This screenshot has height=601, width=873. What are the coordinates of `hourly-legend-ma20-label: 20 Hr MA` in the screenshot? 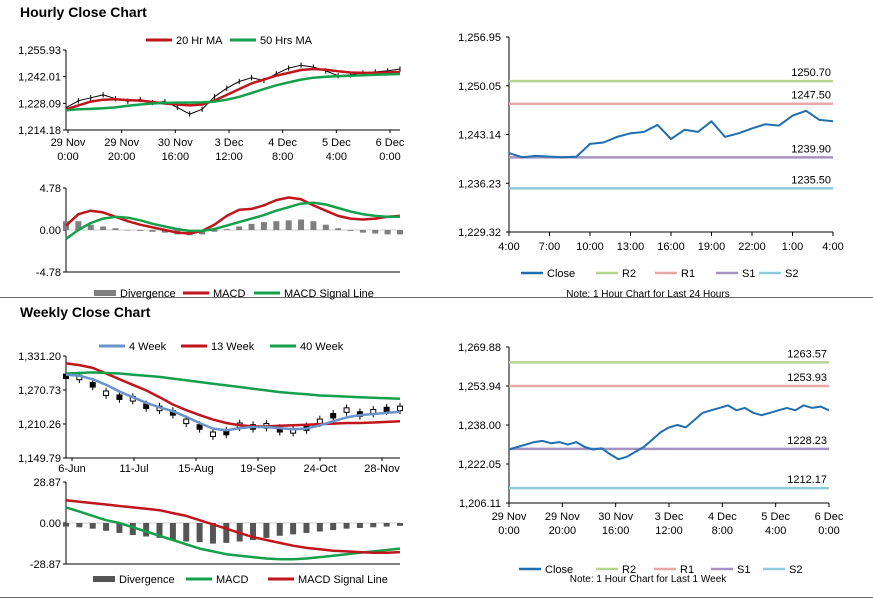 It's located at (199, 41).